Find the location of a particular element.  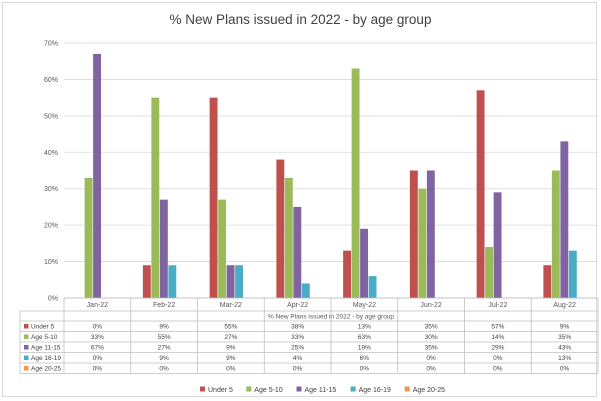

category-label: Jul-22 is located at coordinates (497, 305).